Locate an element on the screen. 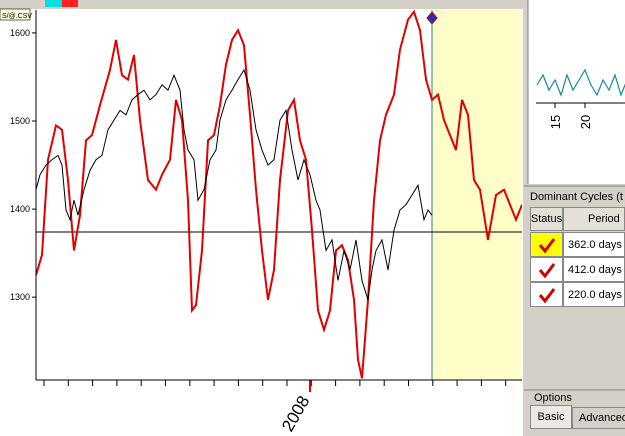 The height and width of the screenshot is (436, 625). forecast-region is located at coordinates (477, 195).